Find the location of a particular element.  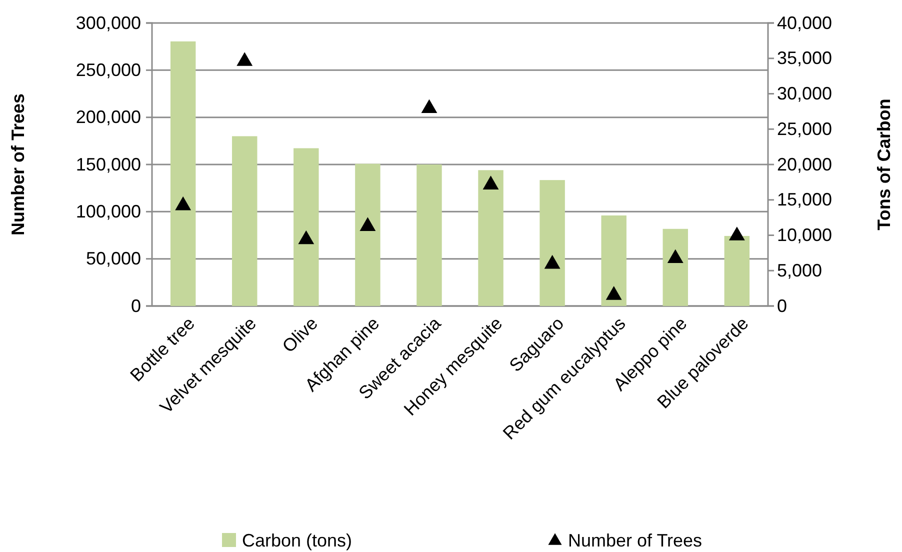

y-tick-label: 0 is located at coordinates (135, 306).